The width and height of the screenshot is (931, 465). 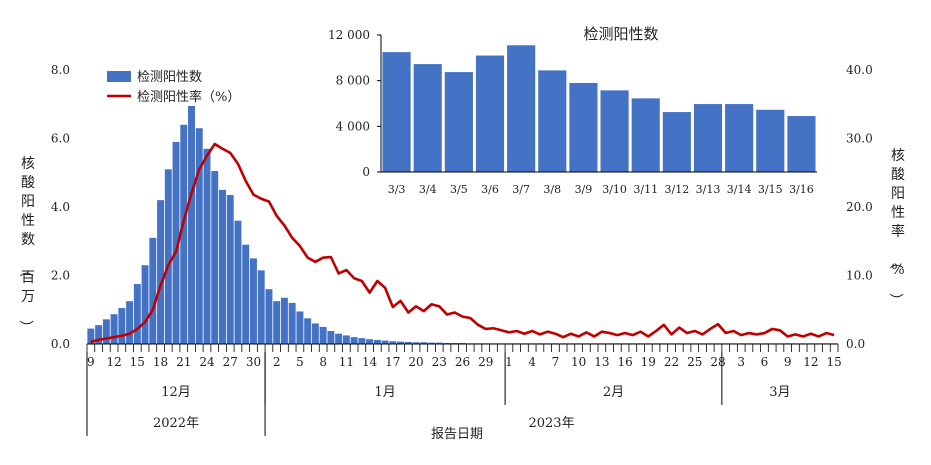 I want to click on inset-x-tick-label: 3/14, so click(x=739, y=189).